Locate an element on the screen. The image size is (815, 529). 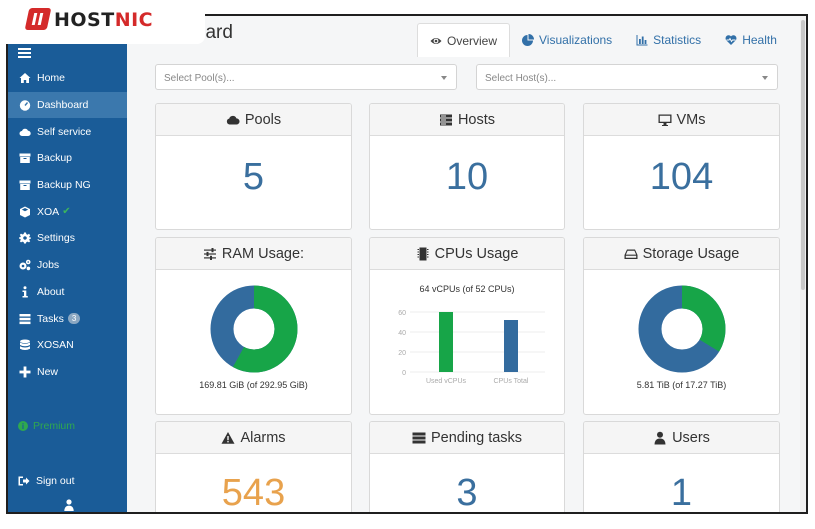
menu-toggle-icon is located at coordinates (24, 53).